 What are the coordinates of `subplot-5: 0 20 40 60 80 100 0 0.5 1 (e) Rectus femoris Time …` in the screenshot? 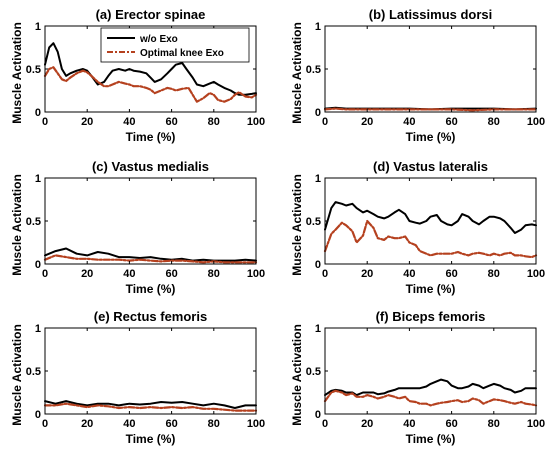 It's located at (137, 377).